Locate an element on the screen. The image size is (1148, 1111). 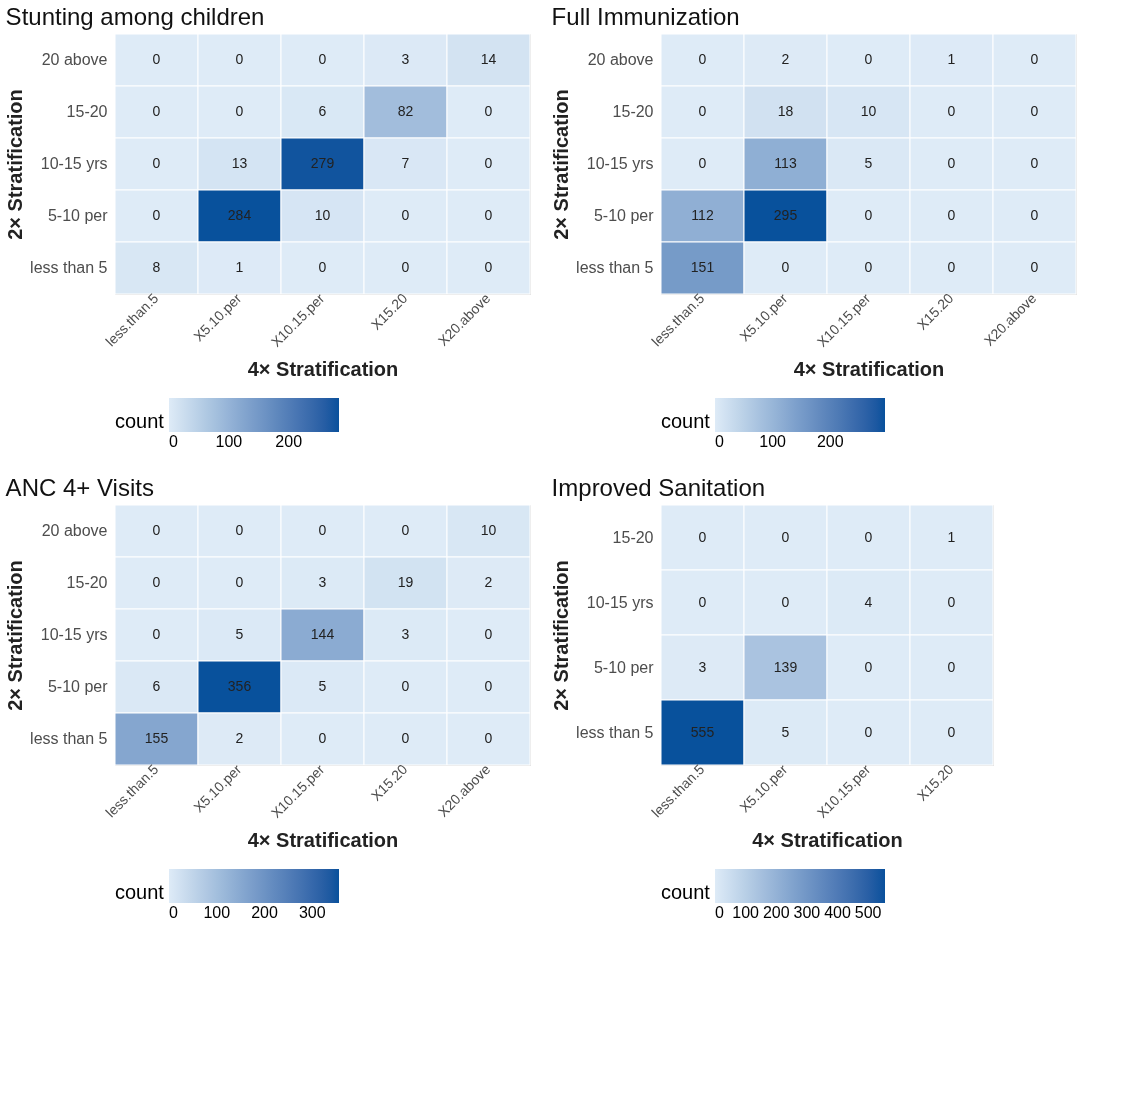
data-label: 112 is located at coordinates (702, 215).